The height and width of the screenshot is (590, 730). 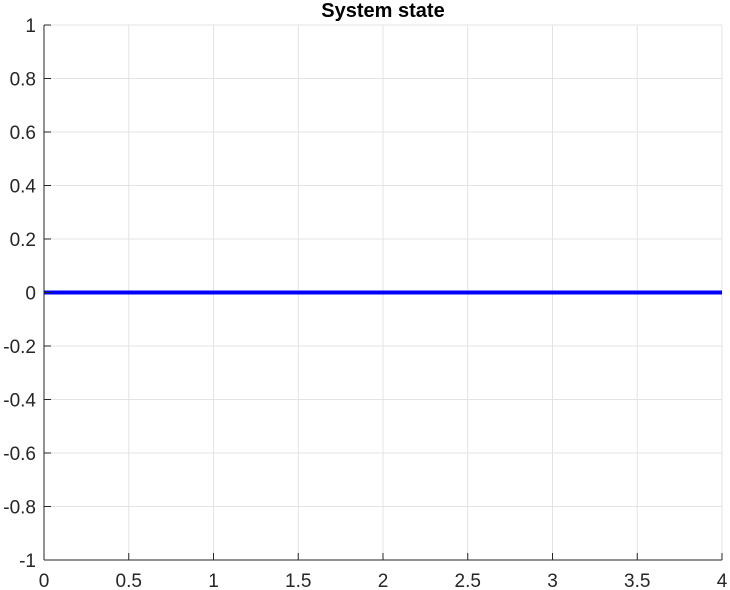 What do you see at coordinates (23, 133) in the screenshot?
I see `y-tick-label: 0.6` at bounding box center [23, 133].